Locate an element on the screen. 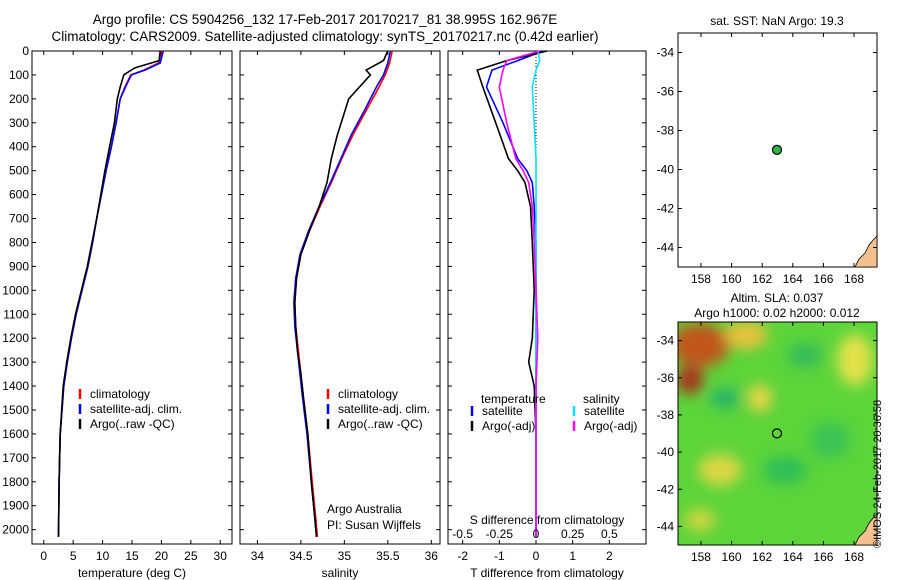 The height and width of the screenshot is (580, 900). sla-map-frame is located at coordinates (777, 433).